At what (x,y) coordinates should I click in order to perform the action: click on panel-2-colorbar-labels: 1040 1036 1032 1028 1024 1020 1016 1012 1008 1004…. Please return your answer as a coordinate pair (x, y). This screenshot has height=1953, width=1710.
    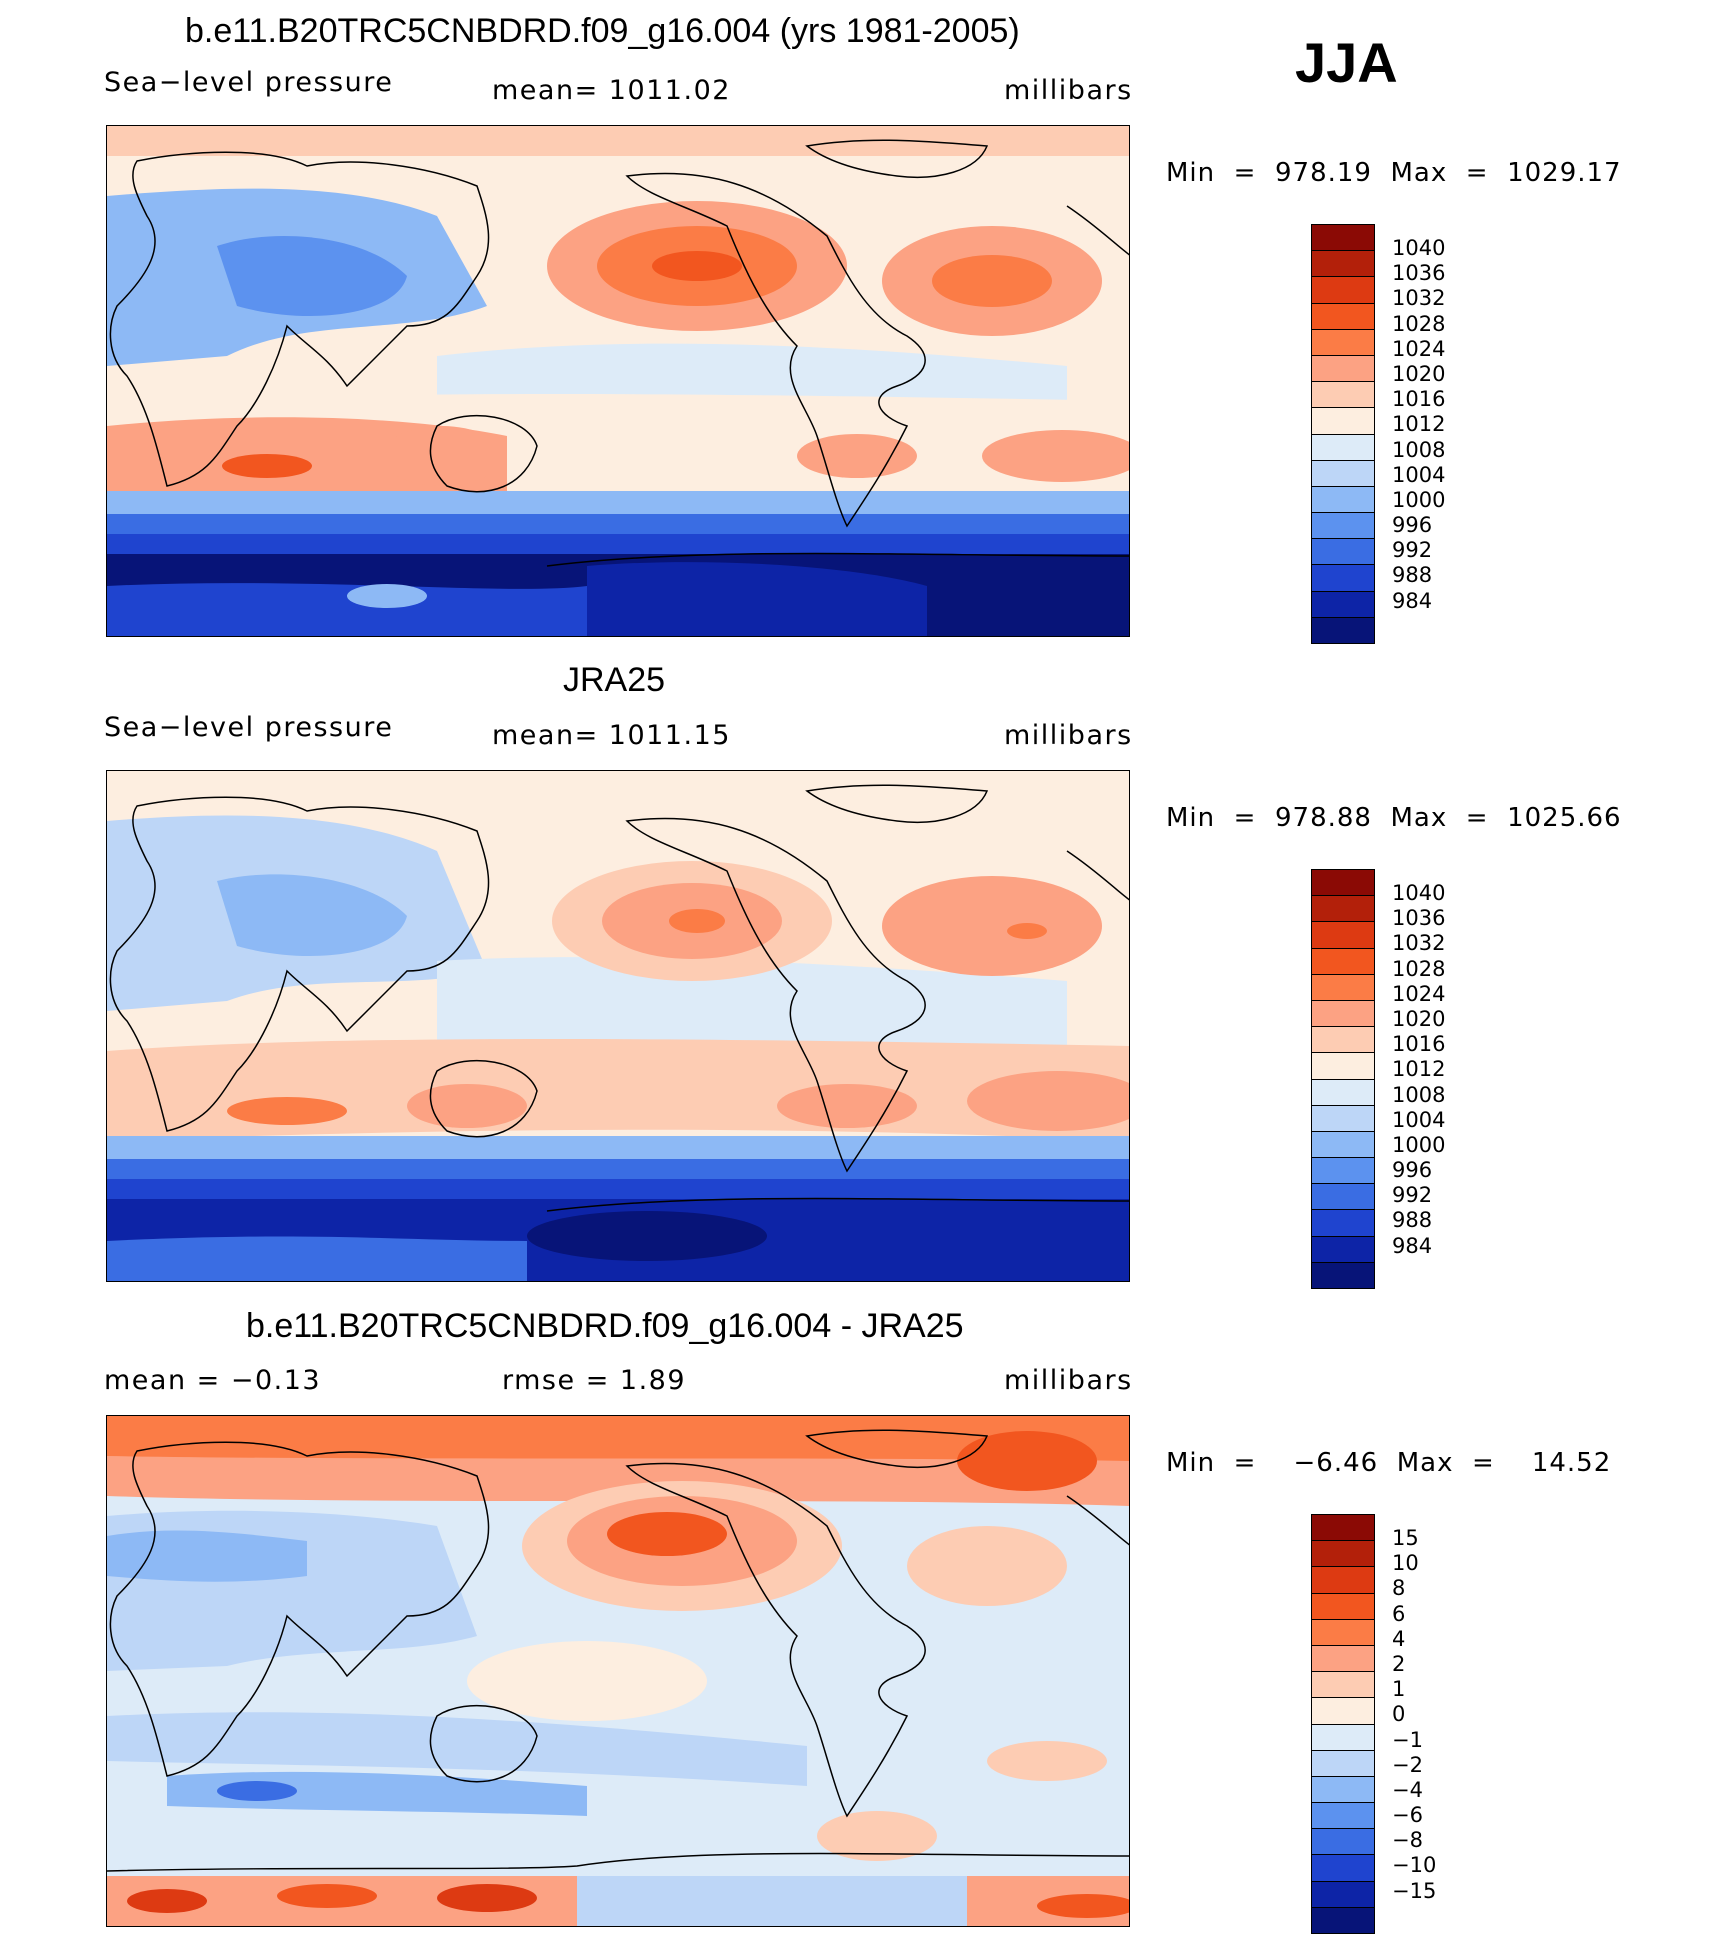
    Looking at the image, I should click on (1418, 1070).